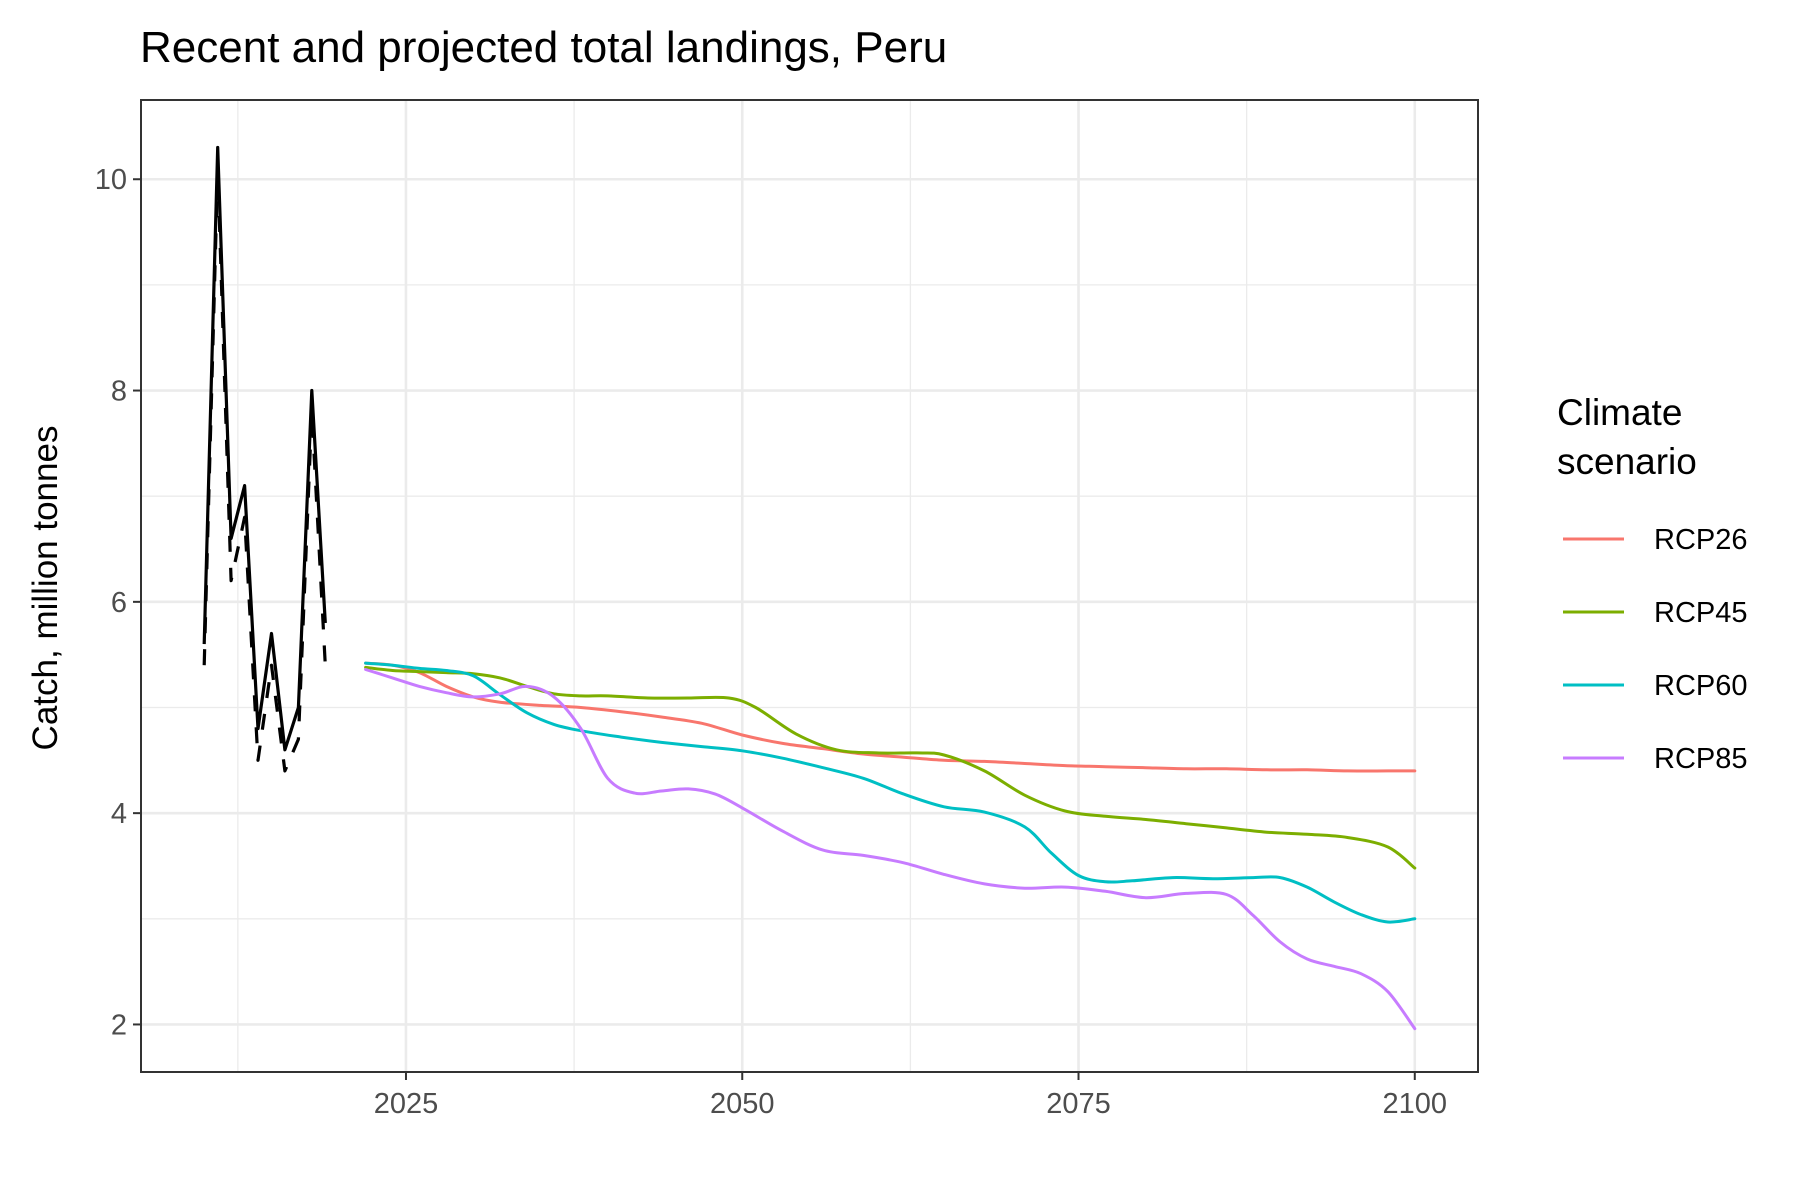 The height and width of the screenshot is (1200, 1800). What do you see at coordinates (1627, 461) in the screenshot?
I see `legend-title-line: scenario` at bounding box center [1627, 461].